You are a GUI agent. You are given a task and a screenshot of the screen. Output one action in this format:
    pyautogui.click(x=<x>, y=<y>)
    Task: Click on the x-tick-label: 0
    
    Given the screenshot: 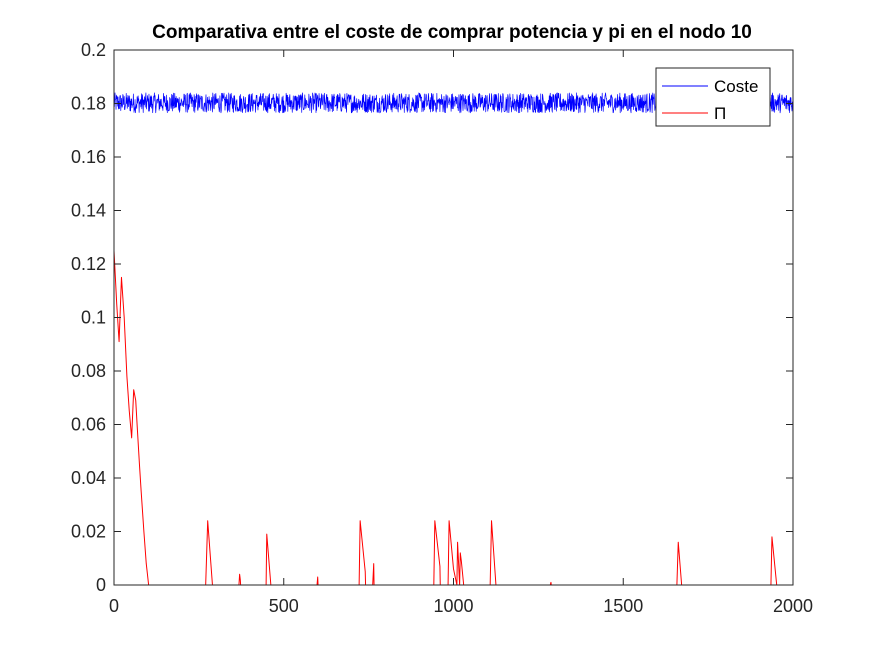 What is the action you would take?
    pyautogui.click(x=114, y=606)
    